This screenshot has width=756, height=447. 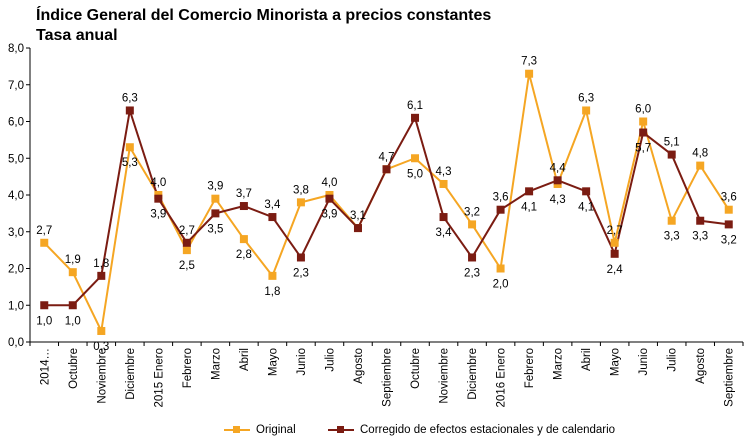 I want to click on data-label-corregido: 2,4, so click(x=615, y=270).